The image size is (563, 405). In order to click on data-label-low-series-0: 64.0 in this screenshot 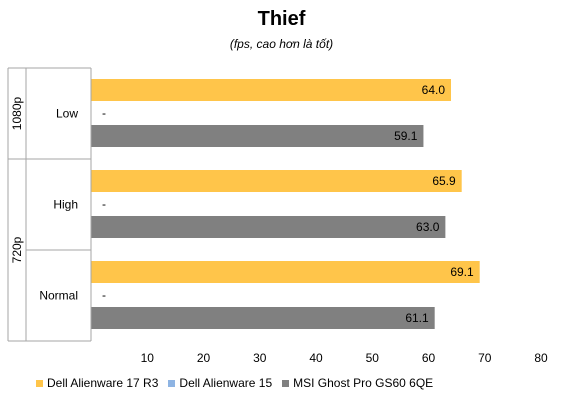, I will do `click(434, 90)`.